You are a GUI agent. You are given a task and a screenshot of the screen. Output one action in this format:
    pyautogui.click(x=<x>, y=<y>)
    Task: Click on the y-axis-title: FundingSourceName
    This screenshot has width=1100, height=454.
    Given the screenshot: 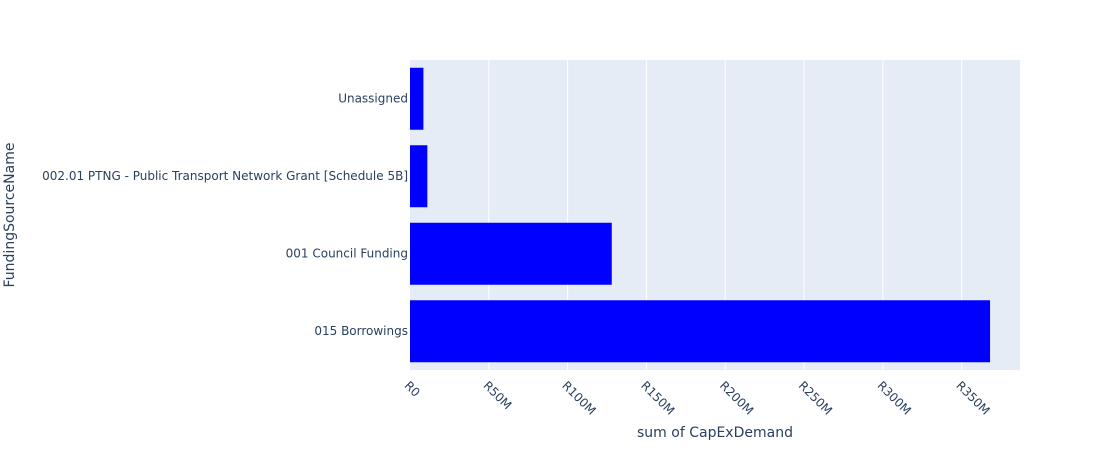 What is the action you would take?
    pyautogui.click(x=10, y=215)
    